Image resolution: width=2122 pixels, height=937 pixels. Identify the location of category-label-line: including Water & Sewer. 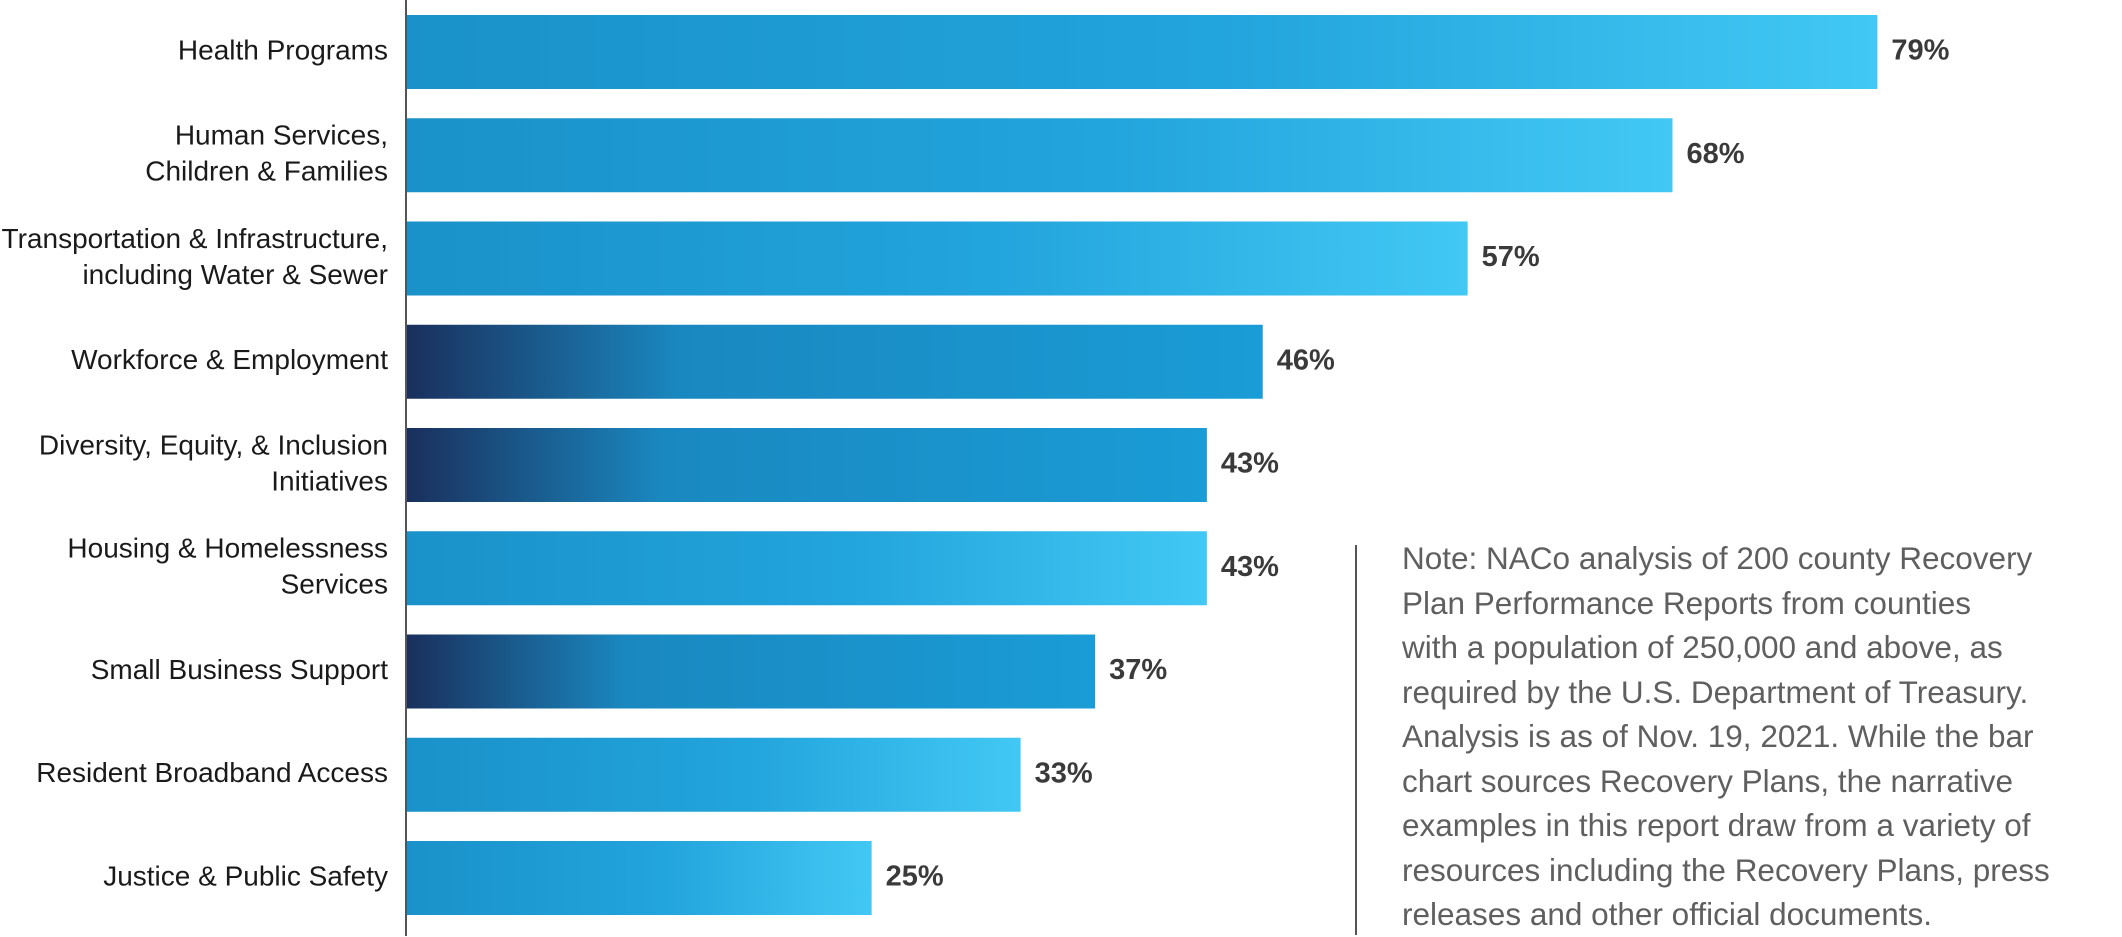
(235, 274).